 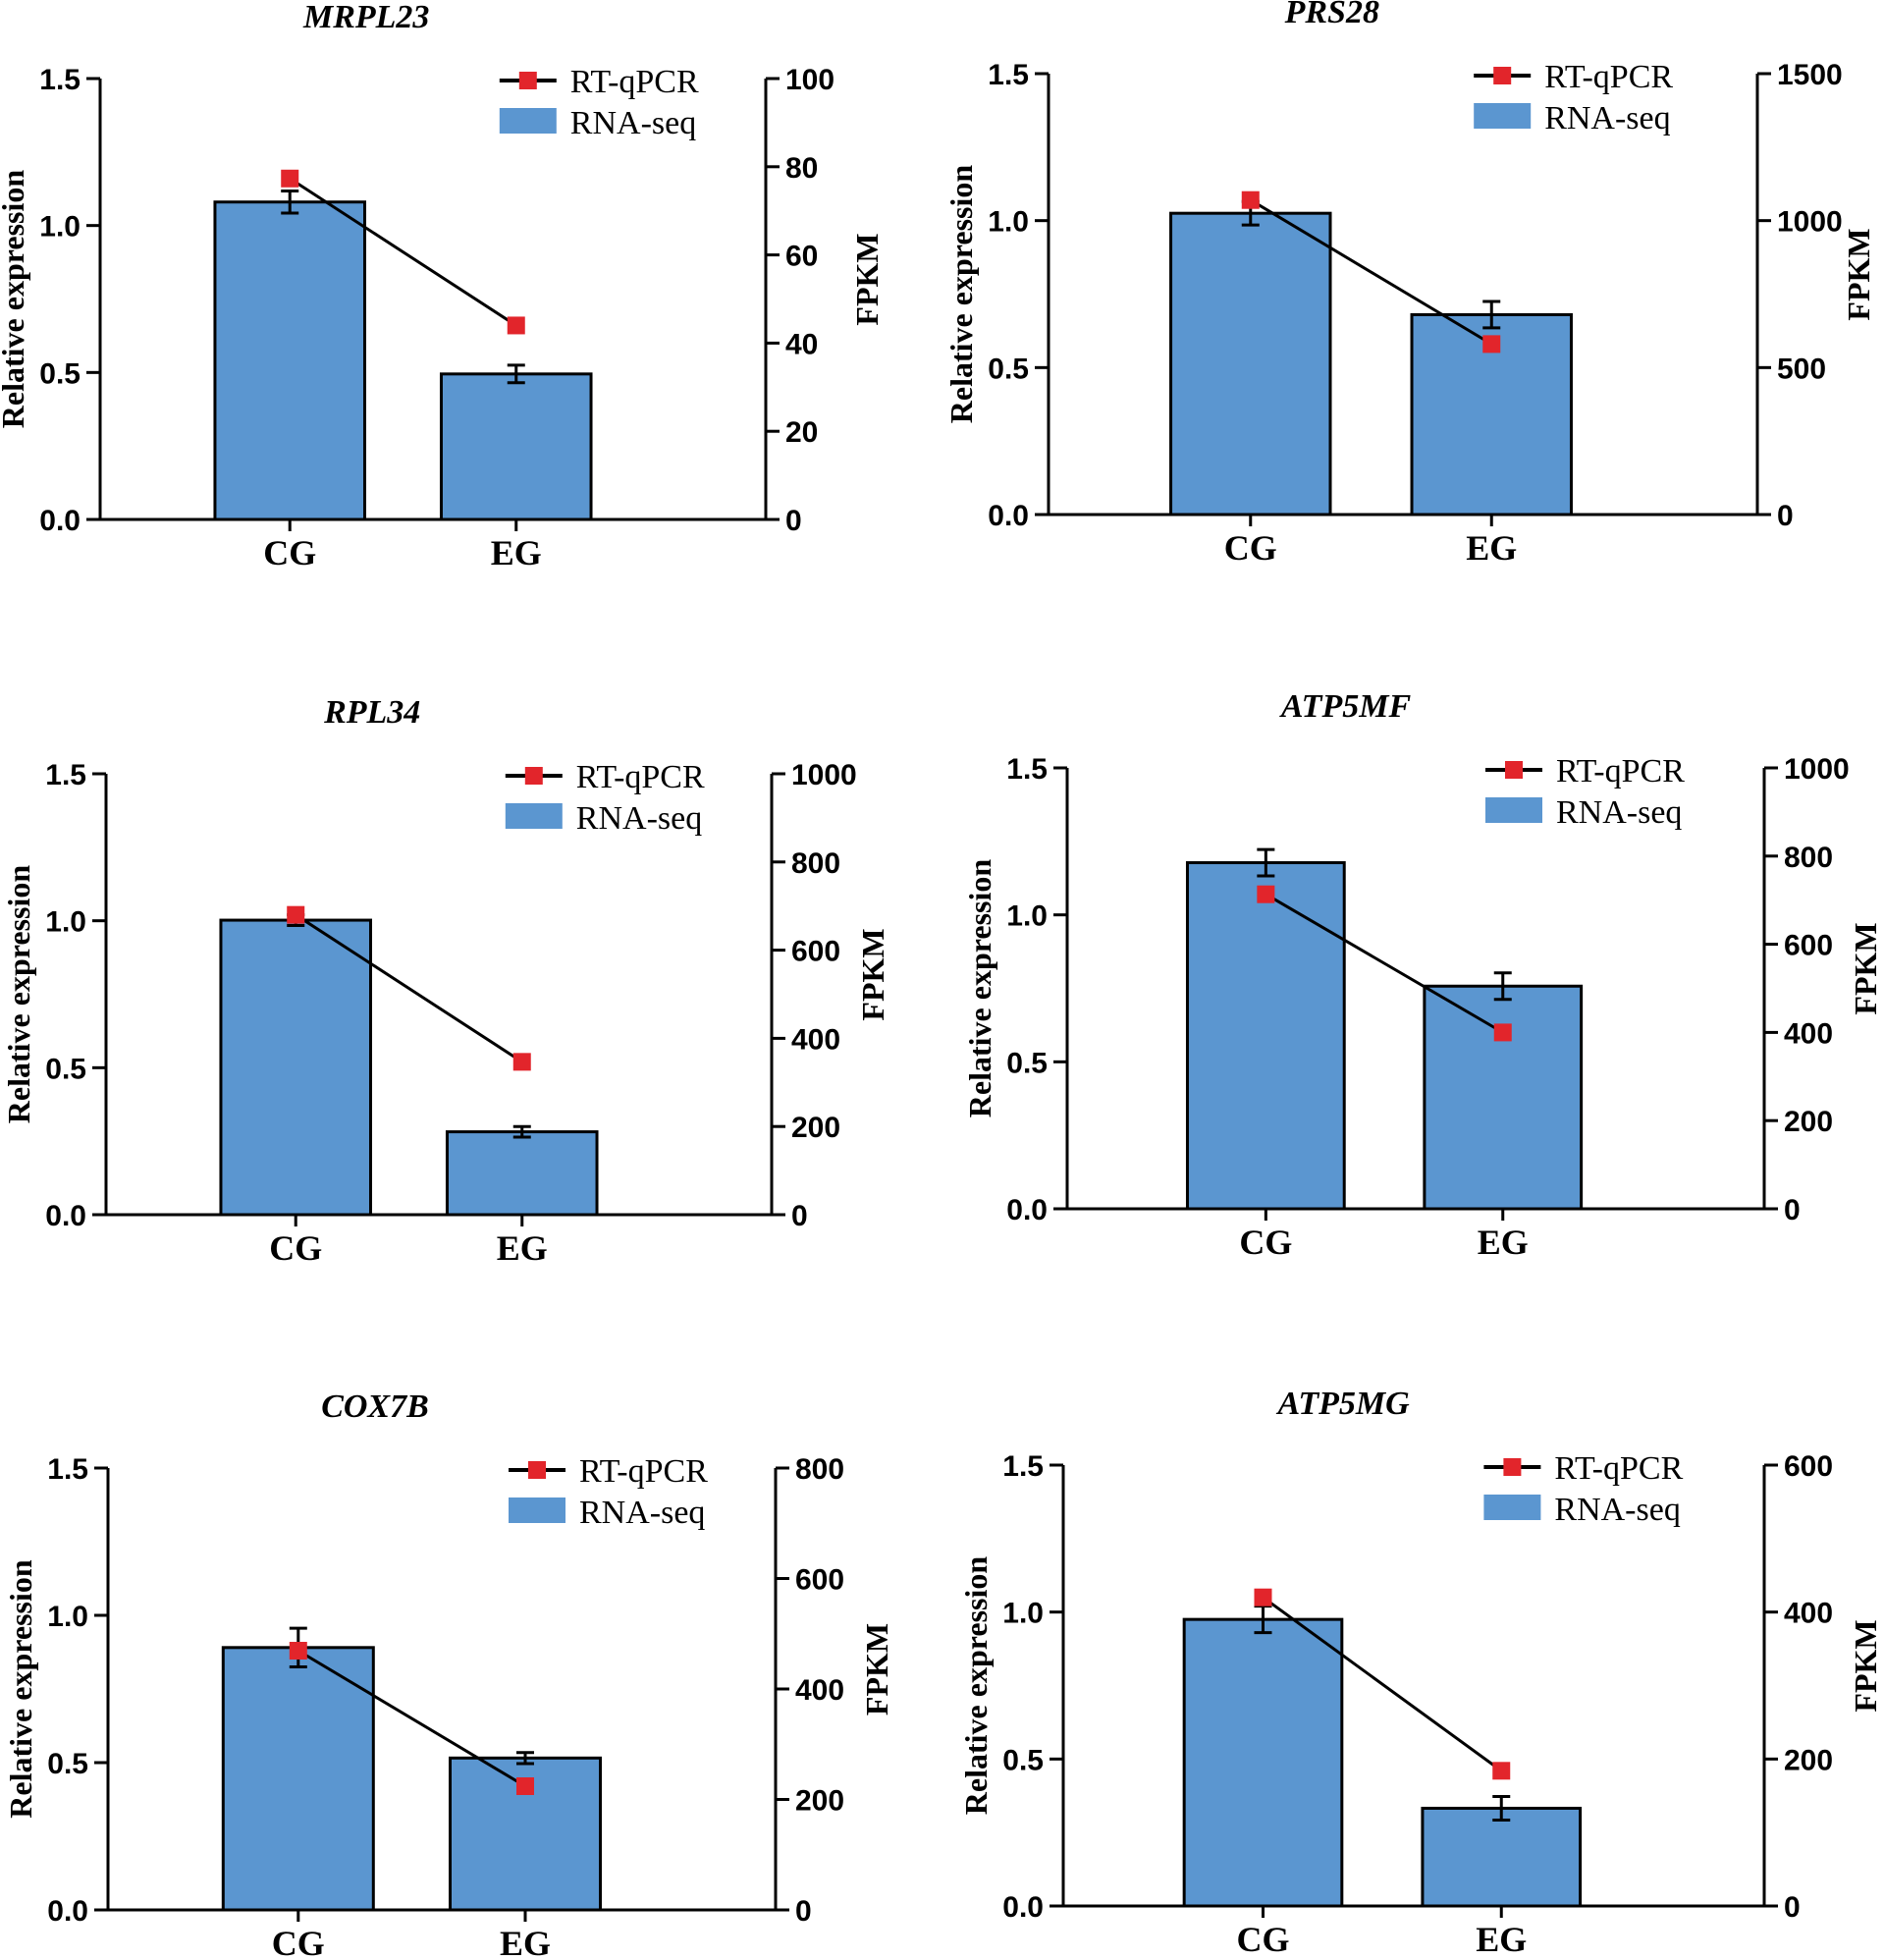 What do you see at coordinates (802, 344) in the screenshot?
I see `y-tick-label-right: 40` at bounding box center [802, 344].